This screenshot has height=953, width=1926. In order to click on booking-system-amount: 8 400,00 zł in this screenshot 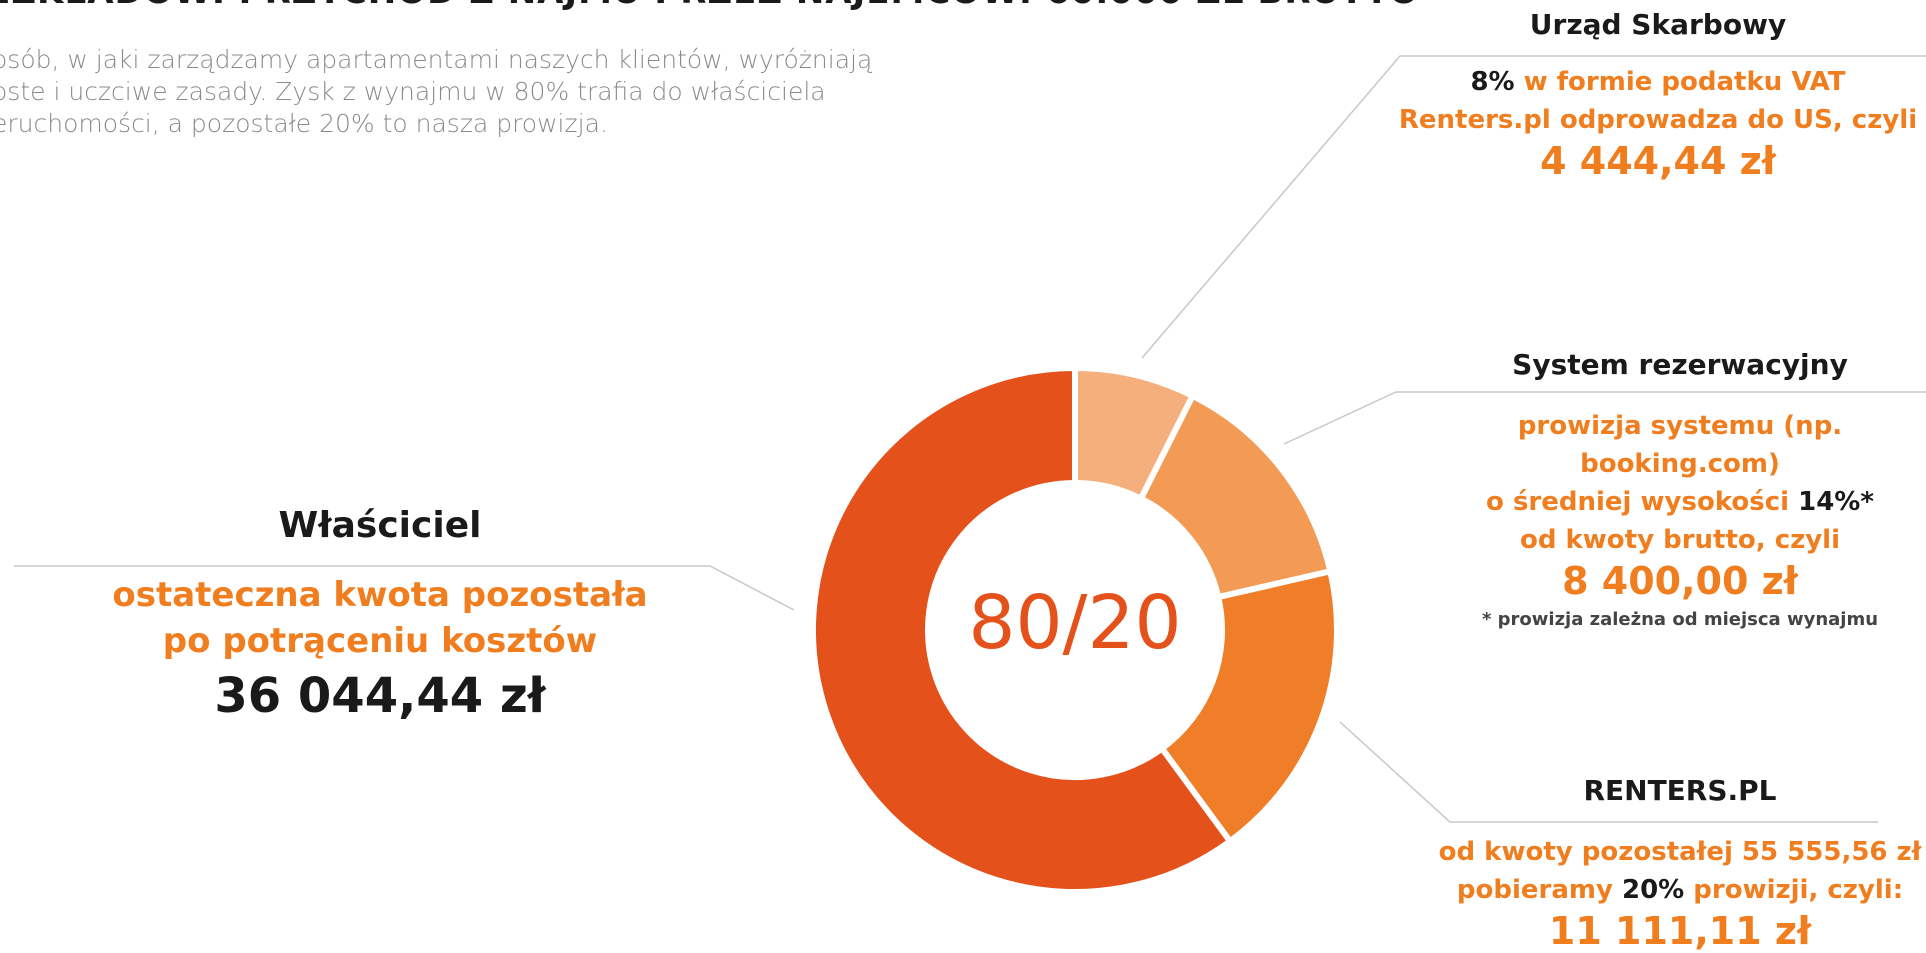, I will do `click(1680, 581)`.